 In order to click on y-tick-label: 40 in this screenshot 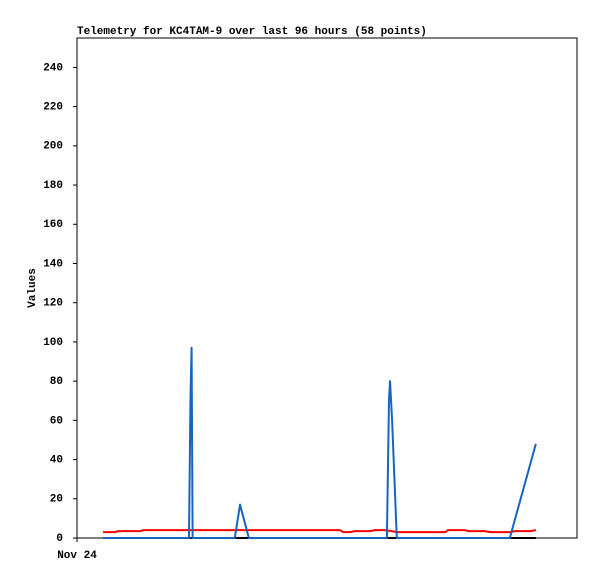, I will do `click(56, 460)`.